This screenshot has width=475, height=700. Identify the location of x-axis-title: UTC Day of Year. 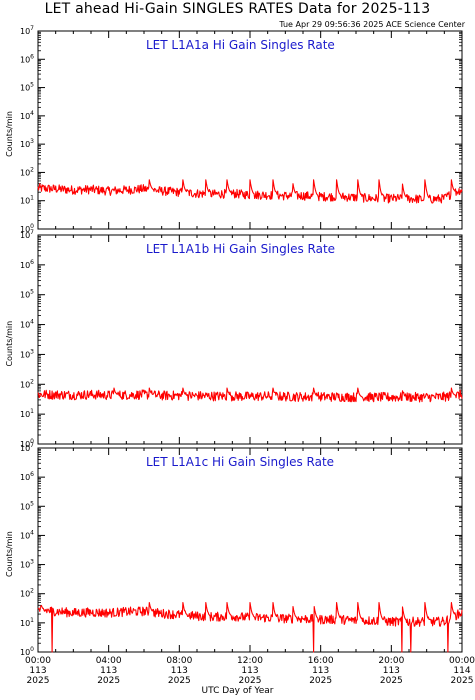
(237, 691).